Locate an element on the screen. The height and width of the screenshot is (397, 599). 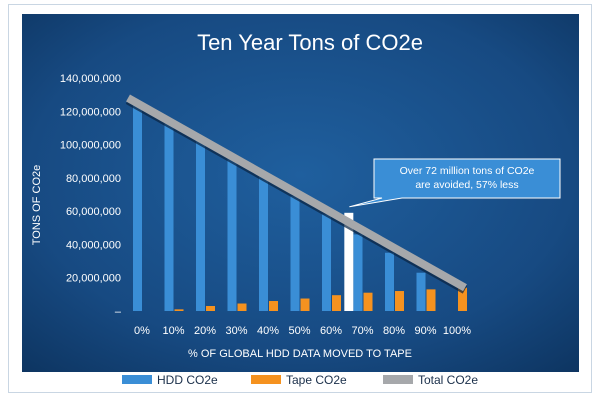
x-tick-label: 70% is located at coordinates (362, 331).